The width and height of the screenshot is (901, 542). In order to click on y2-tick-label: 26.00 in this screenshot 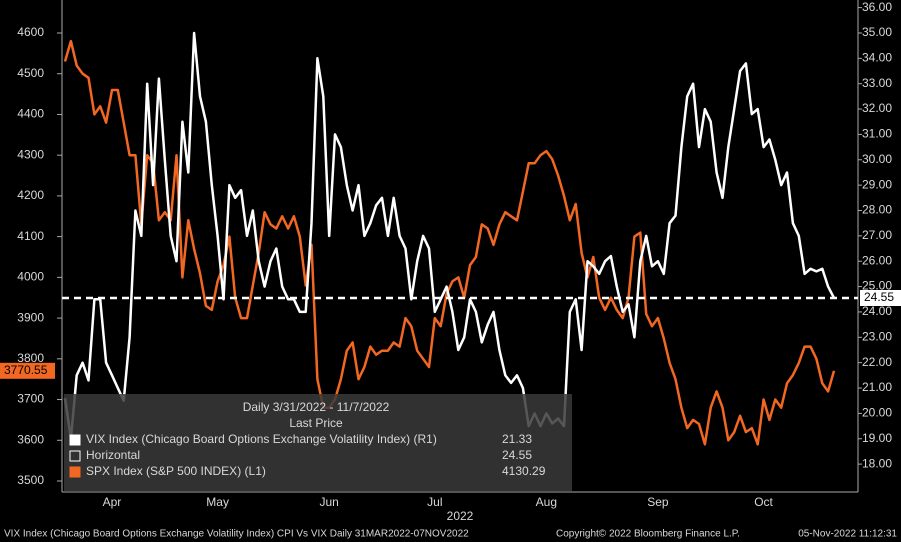, I will do `click(877, 260)`.